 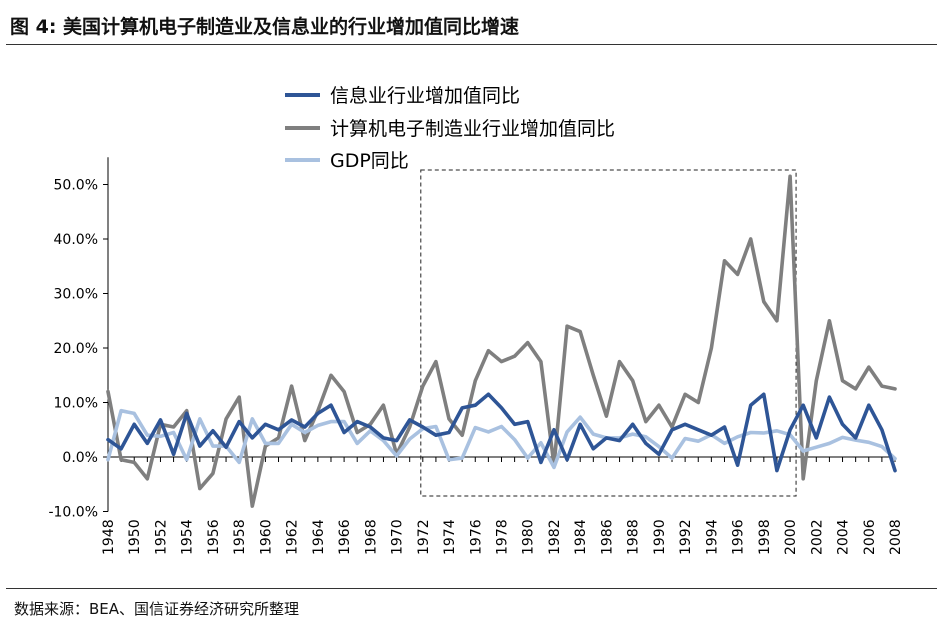 I want to click on x-tick-label: 1960, so click(x=266, y=537).